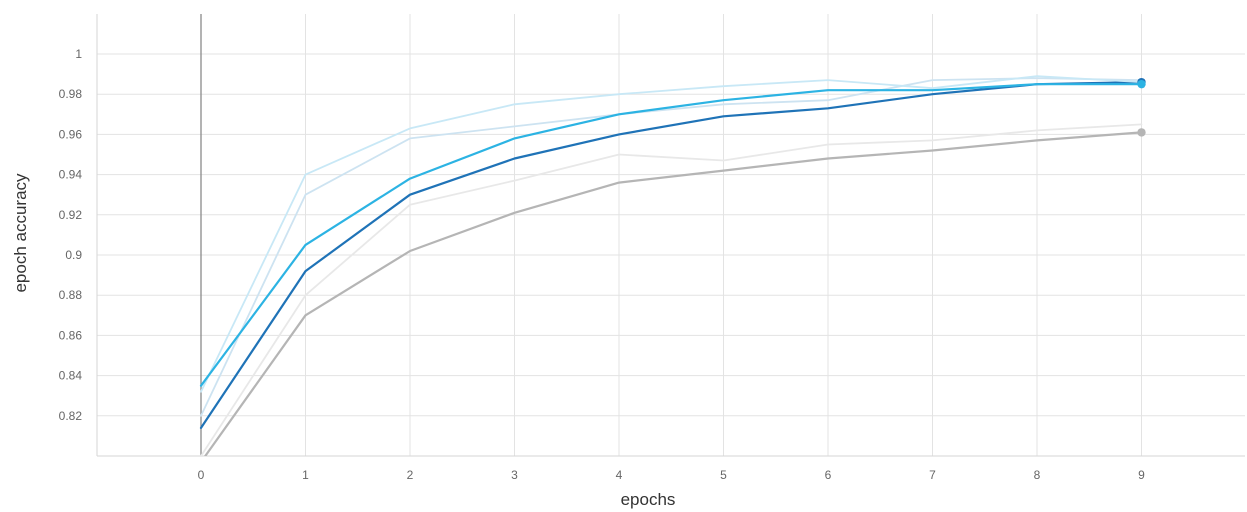 The width and height of the screenshot is (1247, 512). What do you see at coordinates (305, 475) in the screenshot?
I see `x-tick-label: 1` at bounding box center [305, 475].